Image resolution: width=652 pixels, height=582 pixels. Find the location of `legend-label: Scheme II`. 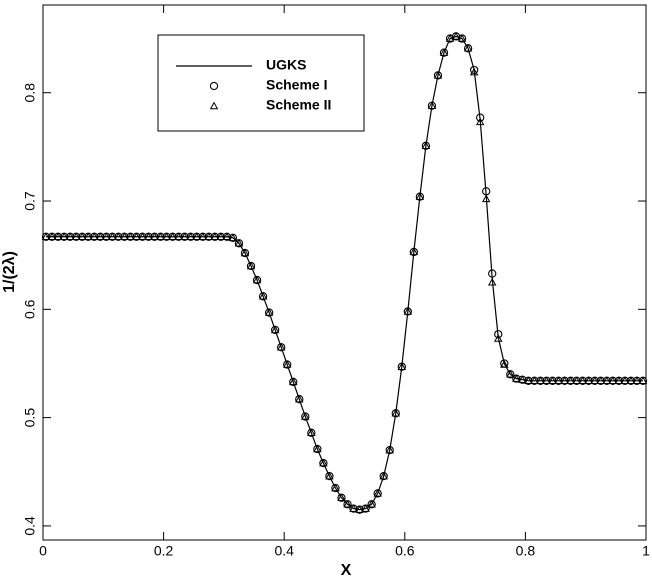

legend-label: Scheme II is located at coordinates (298, 105).